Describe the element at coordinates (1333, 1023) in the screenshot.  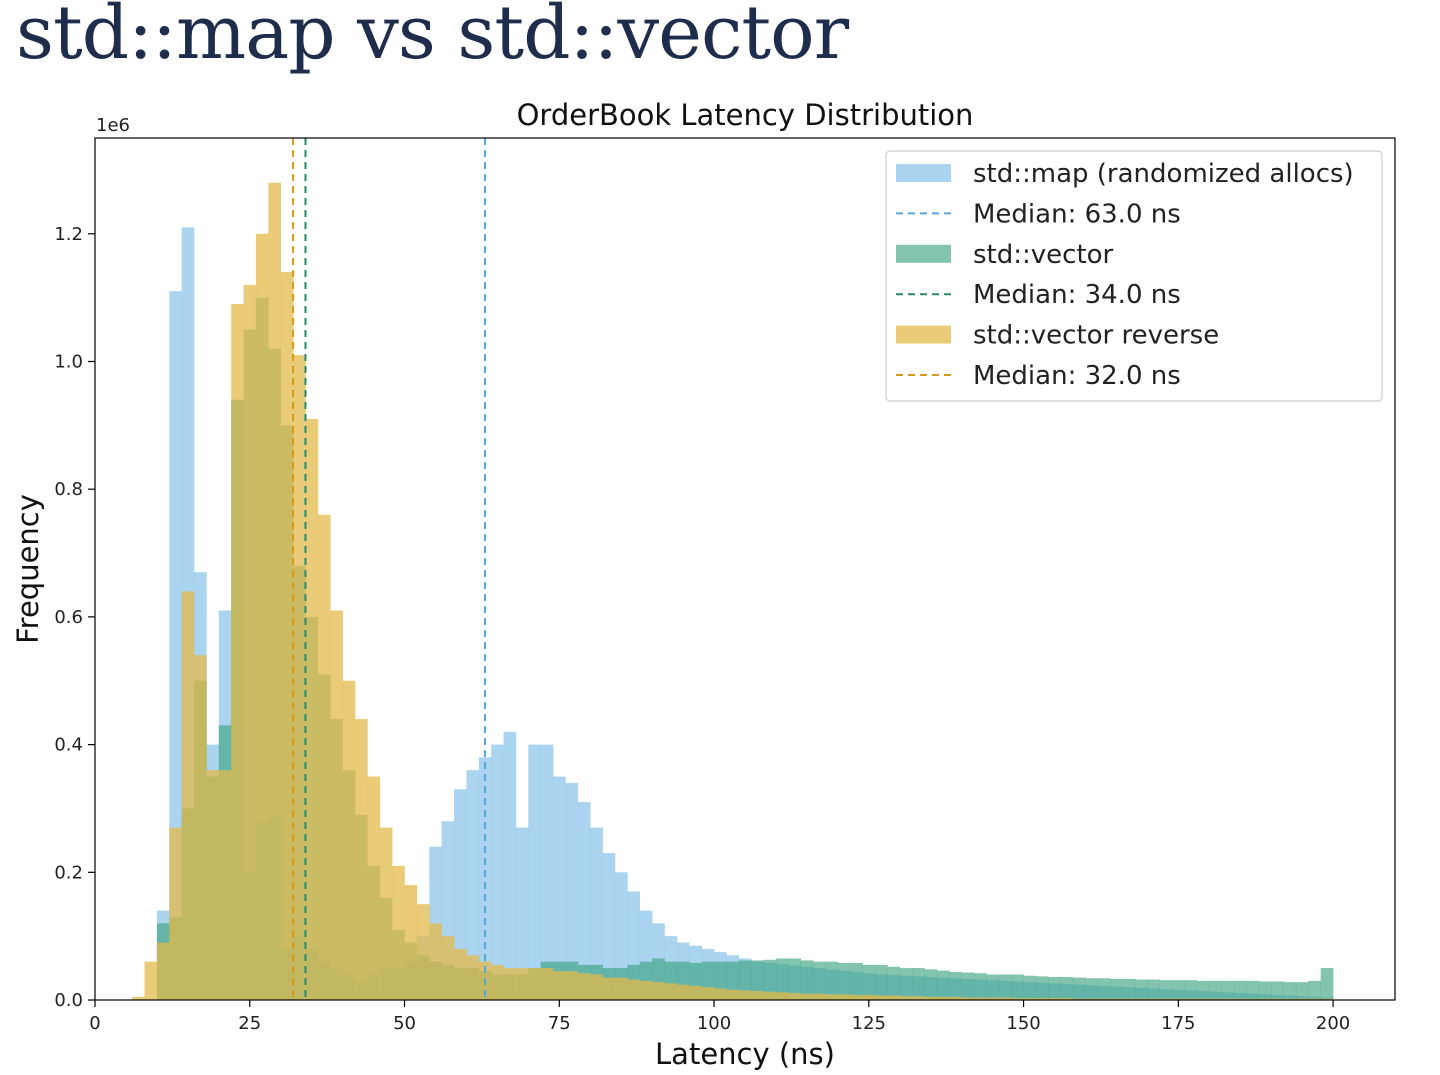
I see `x-tick-label: 200` at that location.